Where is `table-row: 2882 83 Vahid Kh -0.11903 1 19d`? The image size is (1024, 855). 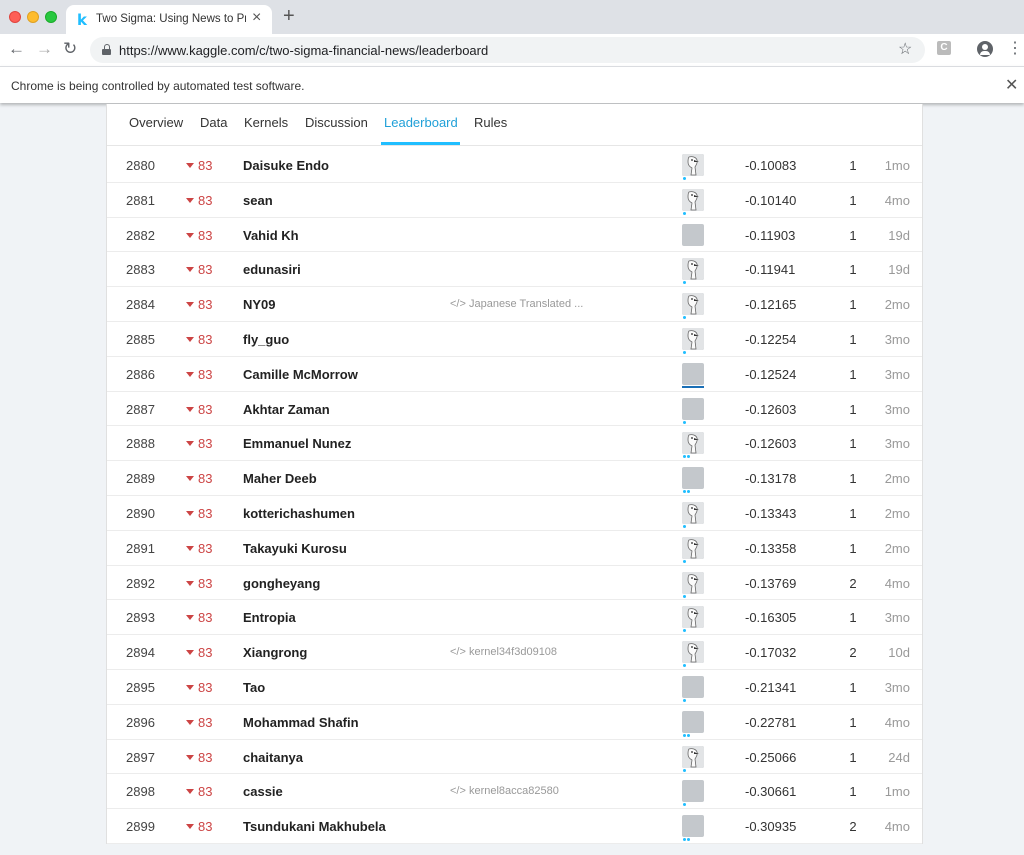
table-row: 2882 83 Vahid Kh -0.11903 1 19d is located at coordinates (514, 235).